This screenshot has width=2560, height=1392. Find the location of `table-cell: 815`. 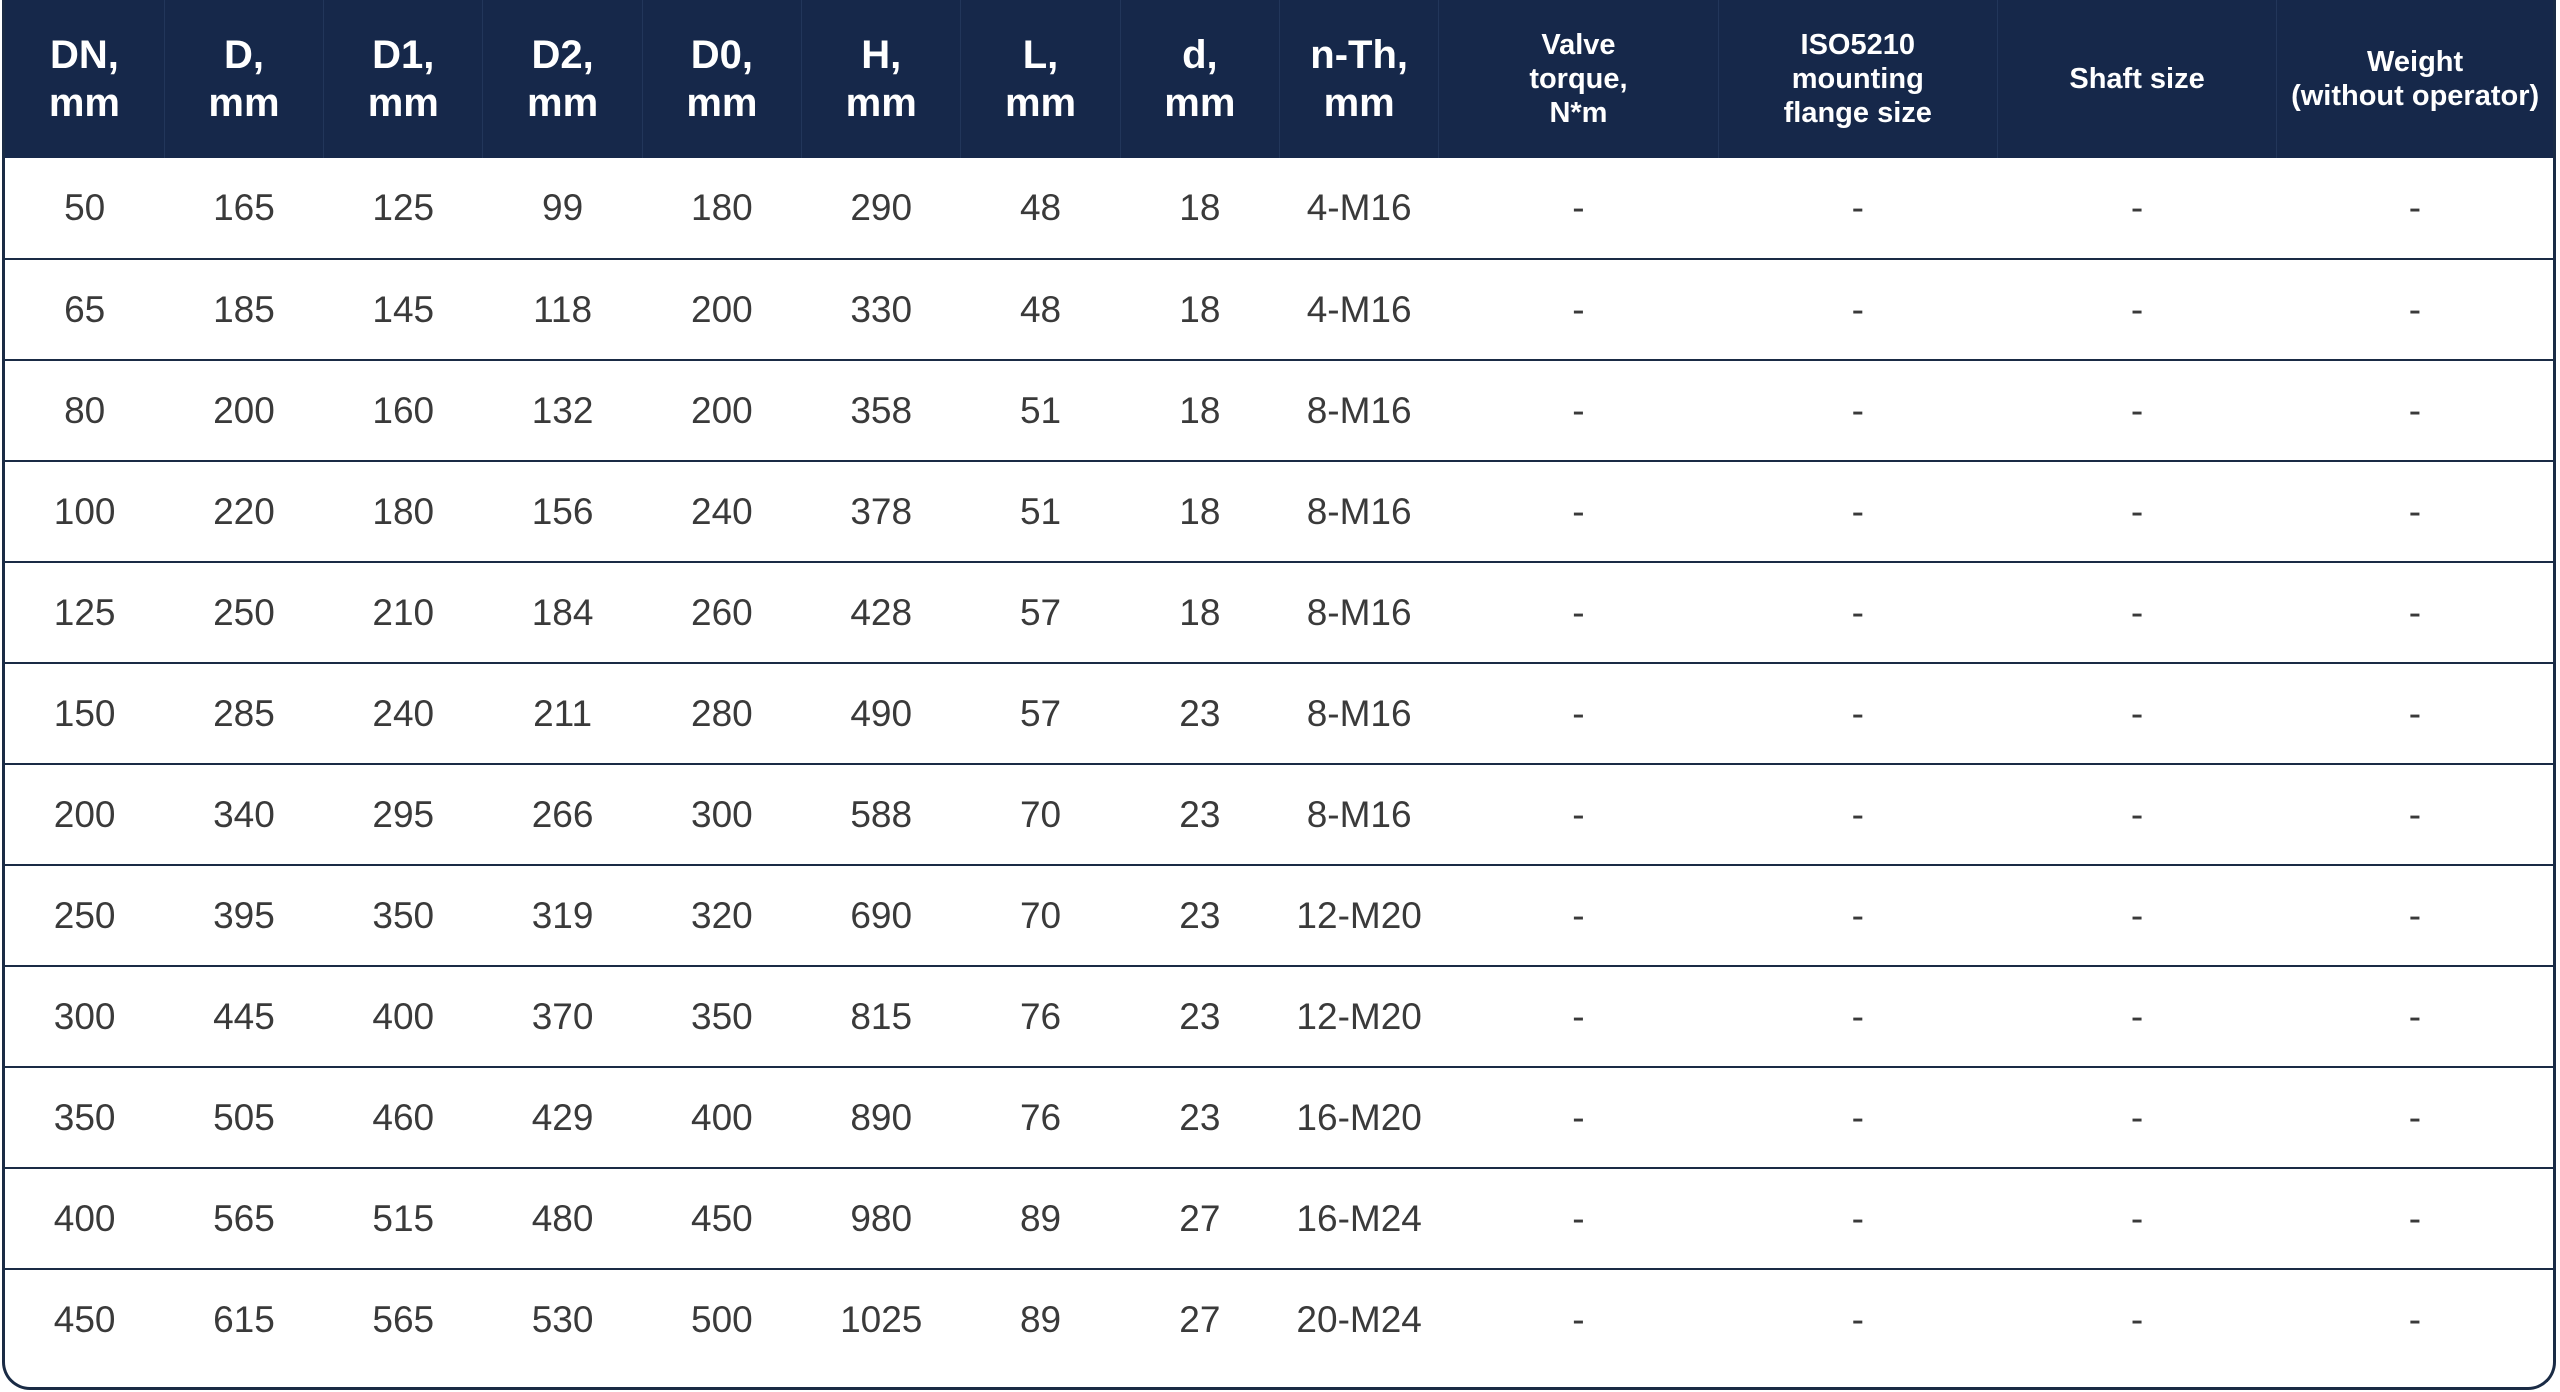

table-cell: 815 is located at coordinates (881, 1016).